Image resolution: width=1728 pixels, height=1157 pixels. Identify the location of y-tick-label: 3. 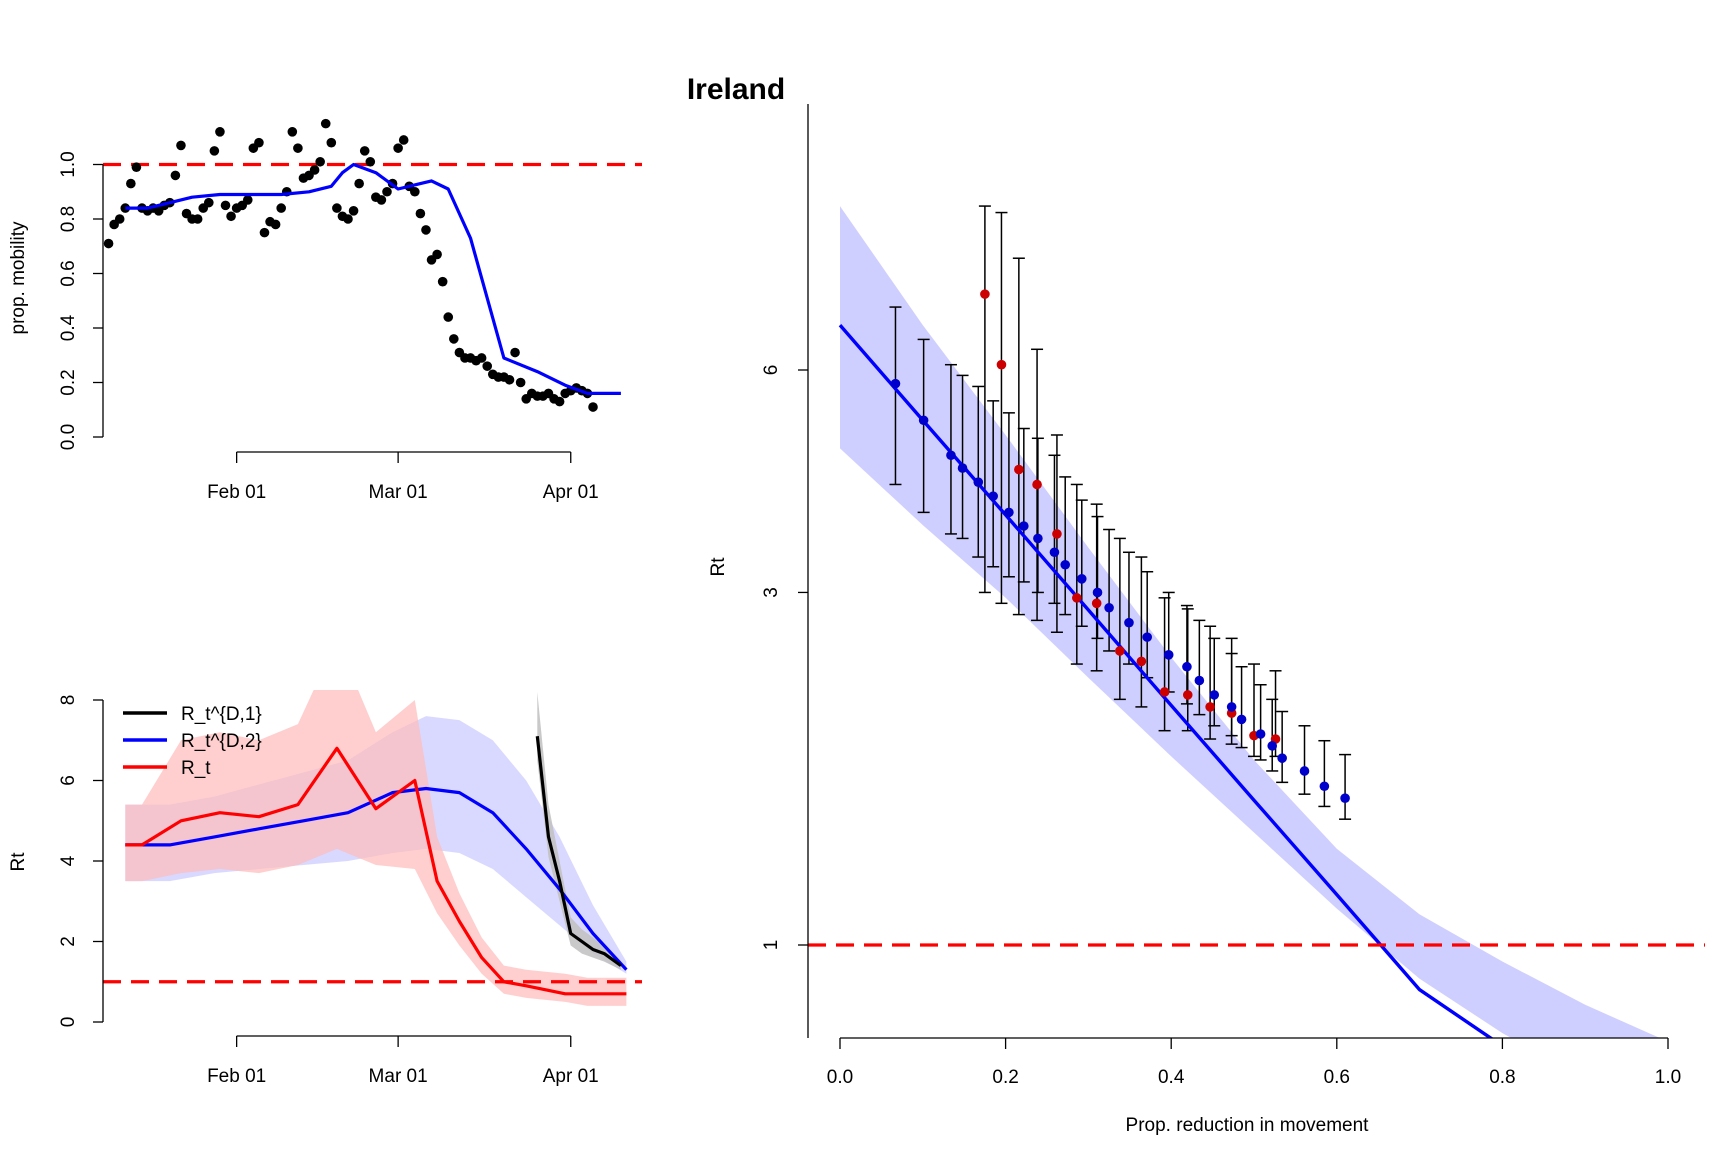
(771, 592).